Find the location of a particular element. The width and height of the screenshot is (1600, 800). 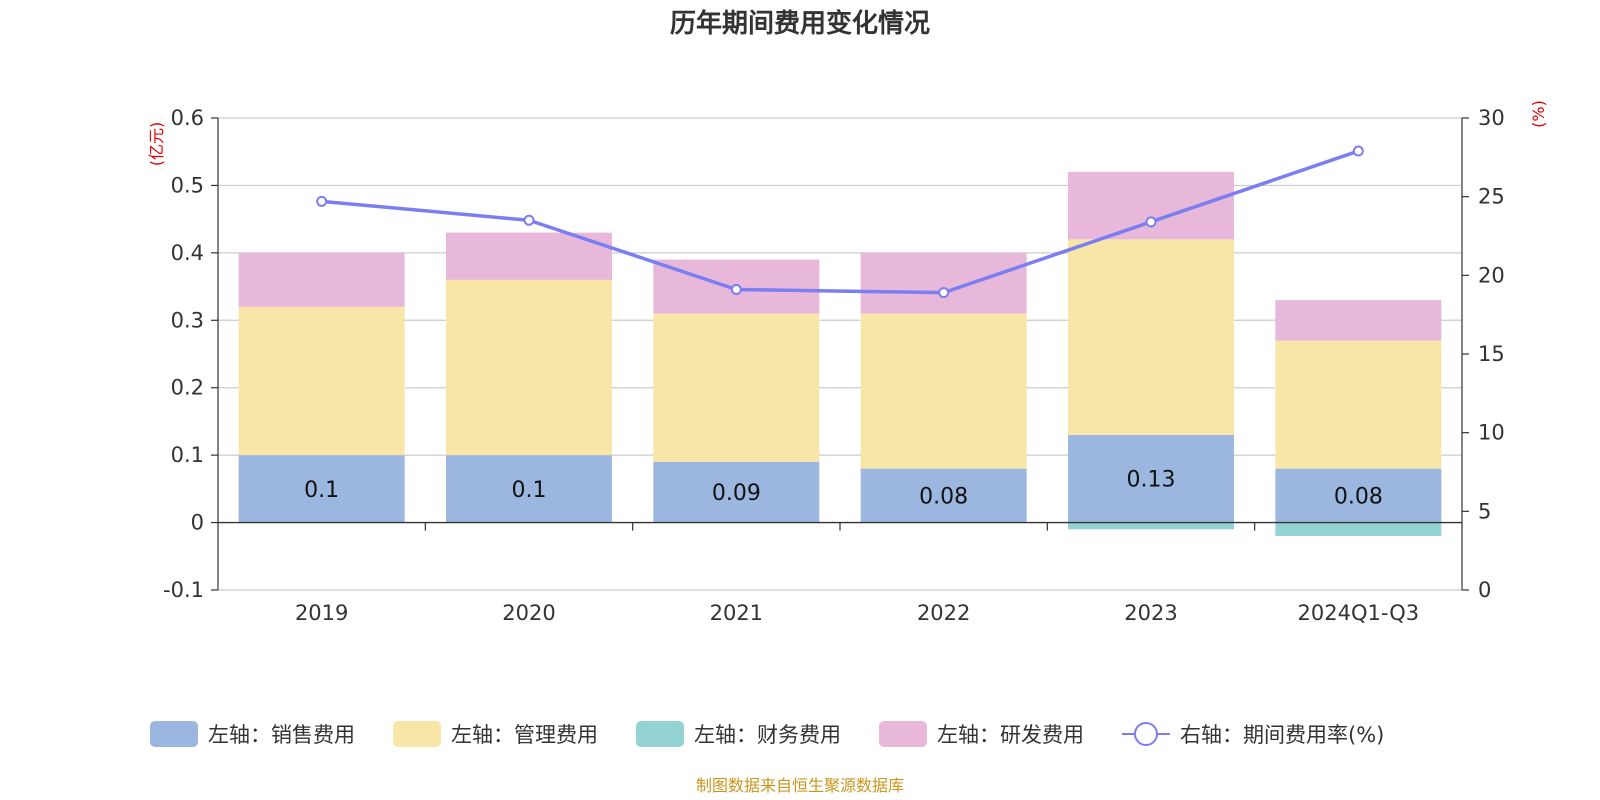

legend-label: 左轴：财务费用 is located at coordinates (767, 735).